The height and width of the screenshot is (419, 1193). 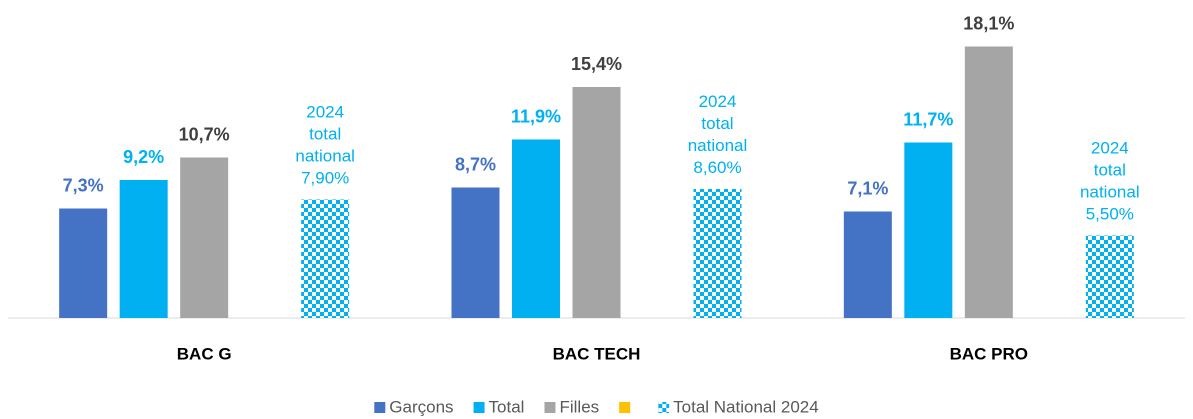 I want to click on legend-label: Filles, so click(x=579, y=406).